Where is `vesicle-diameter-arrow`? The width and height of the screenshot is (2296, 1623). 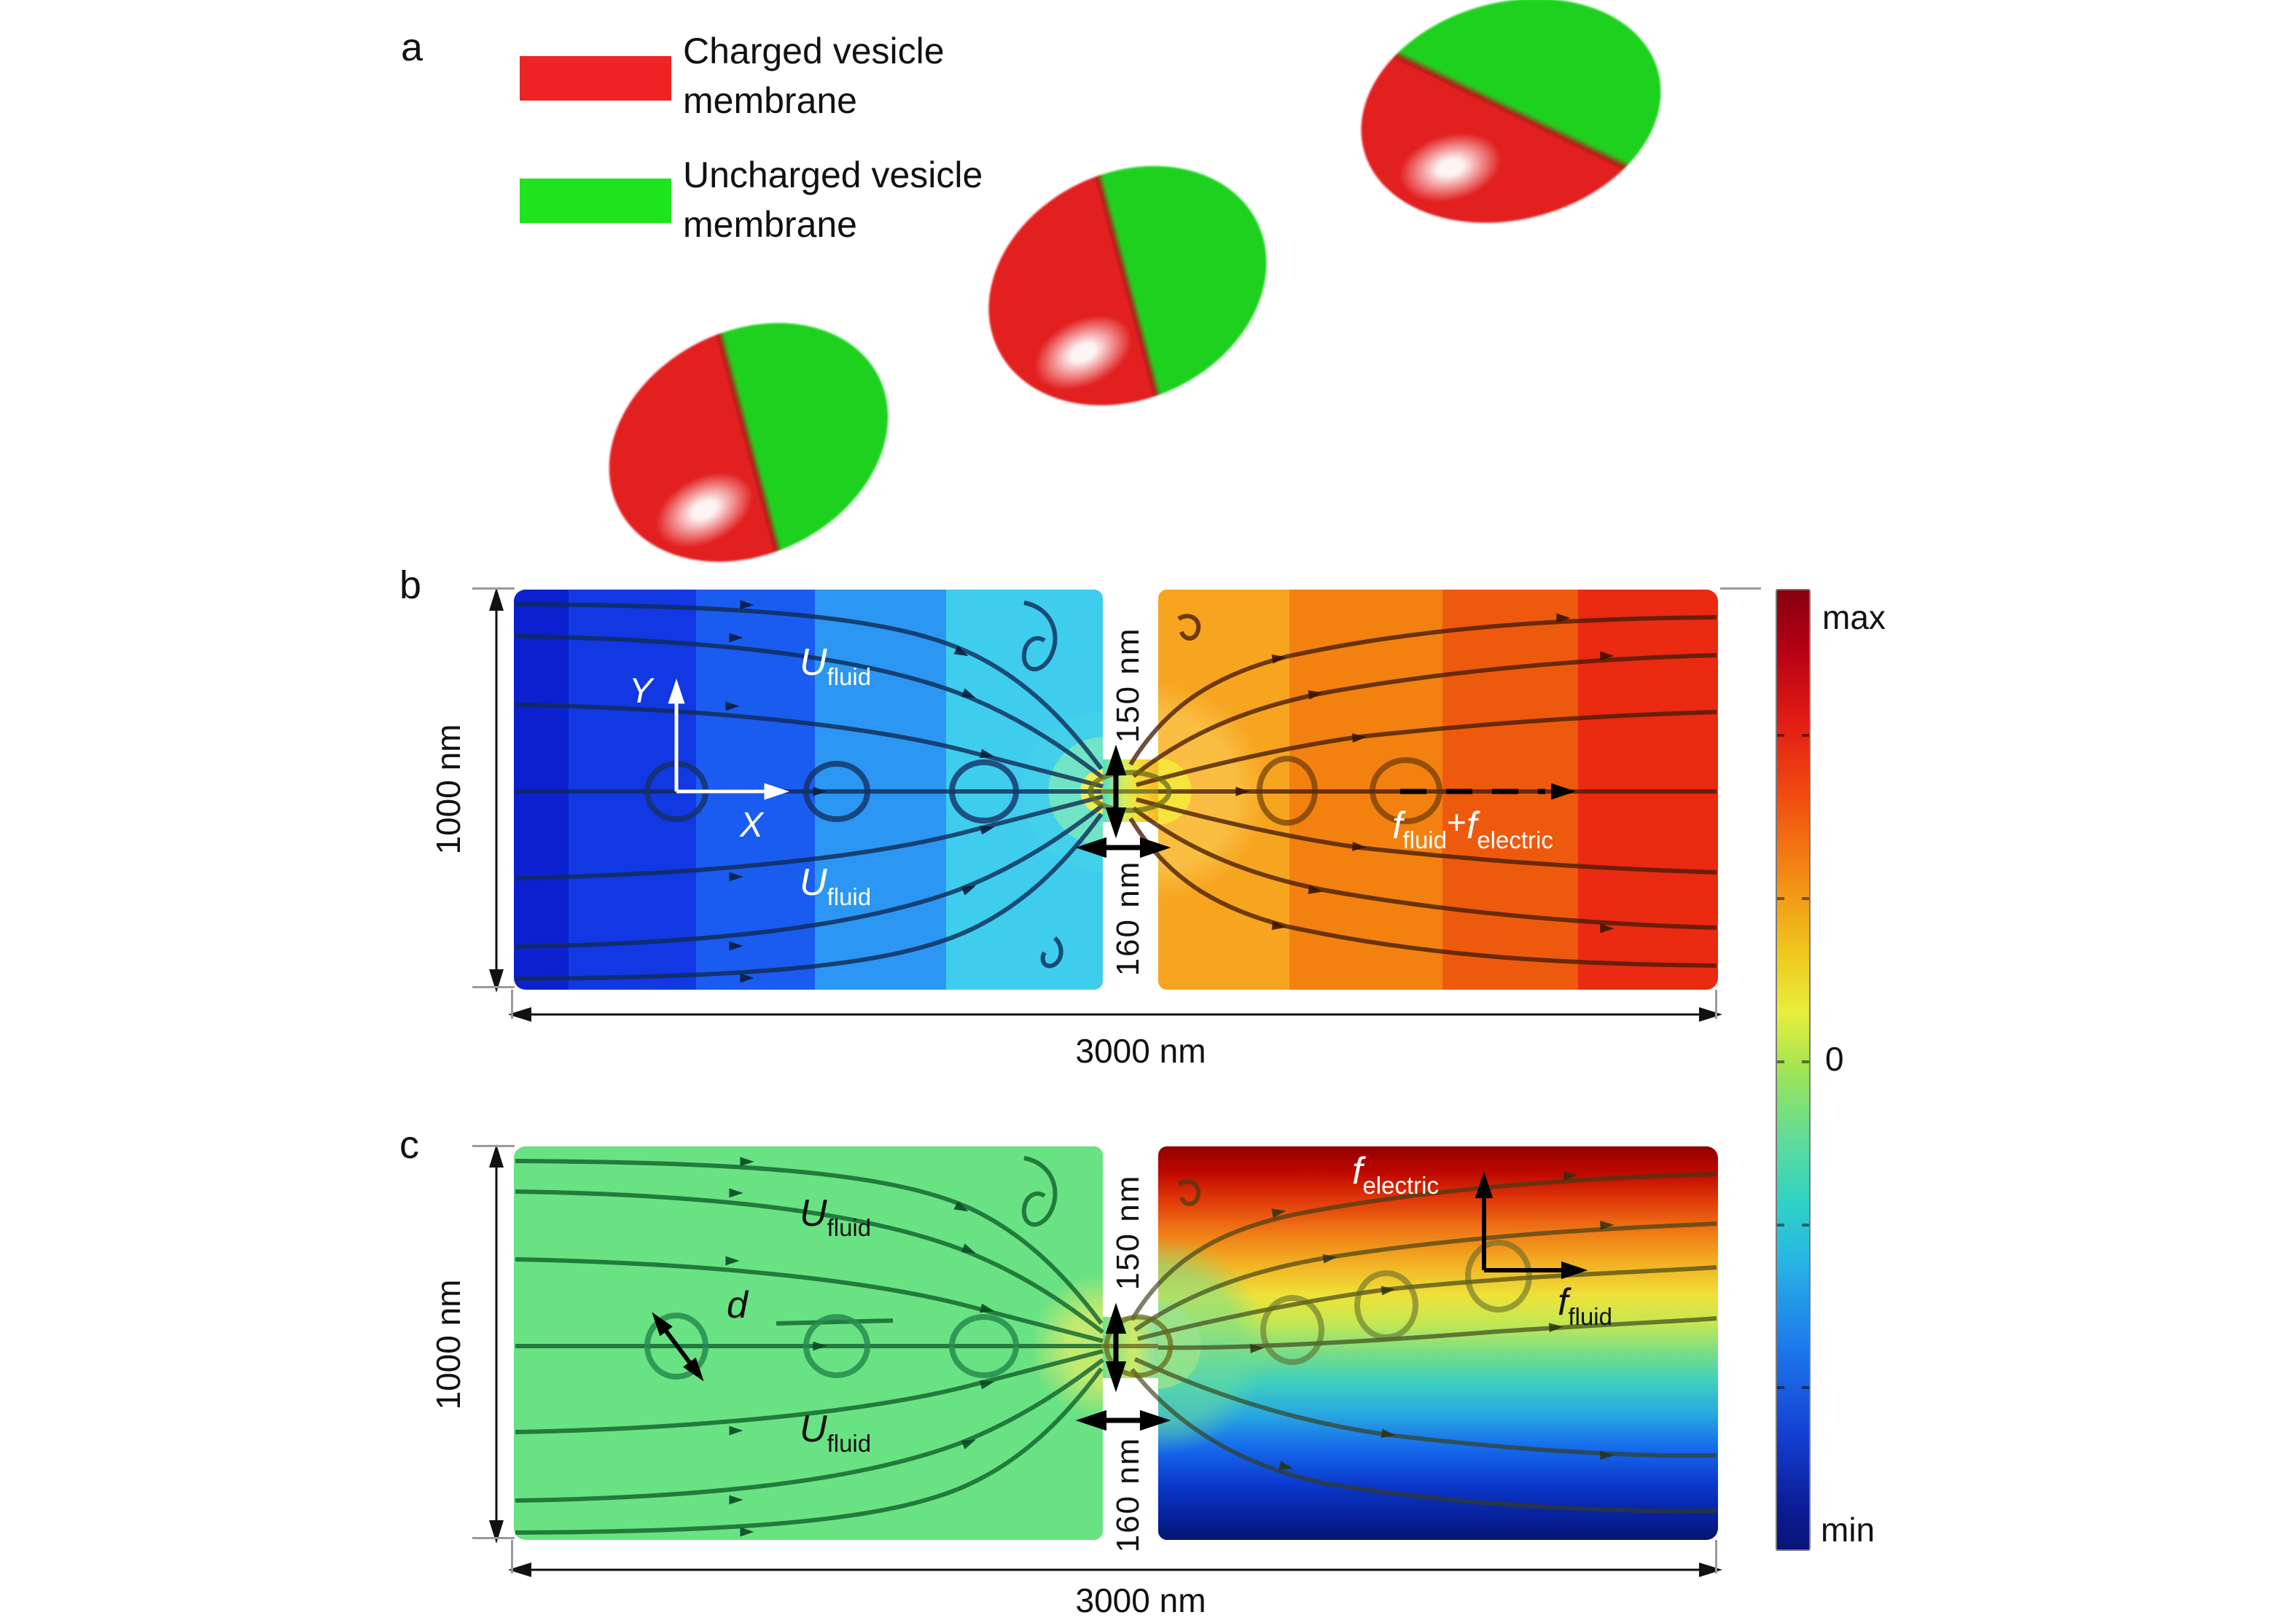 vesicle-diameter-arrow is located at coordinates (678, 1347).